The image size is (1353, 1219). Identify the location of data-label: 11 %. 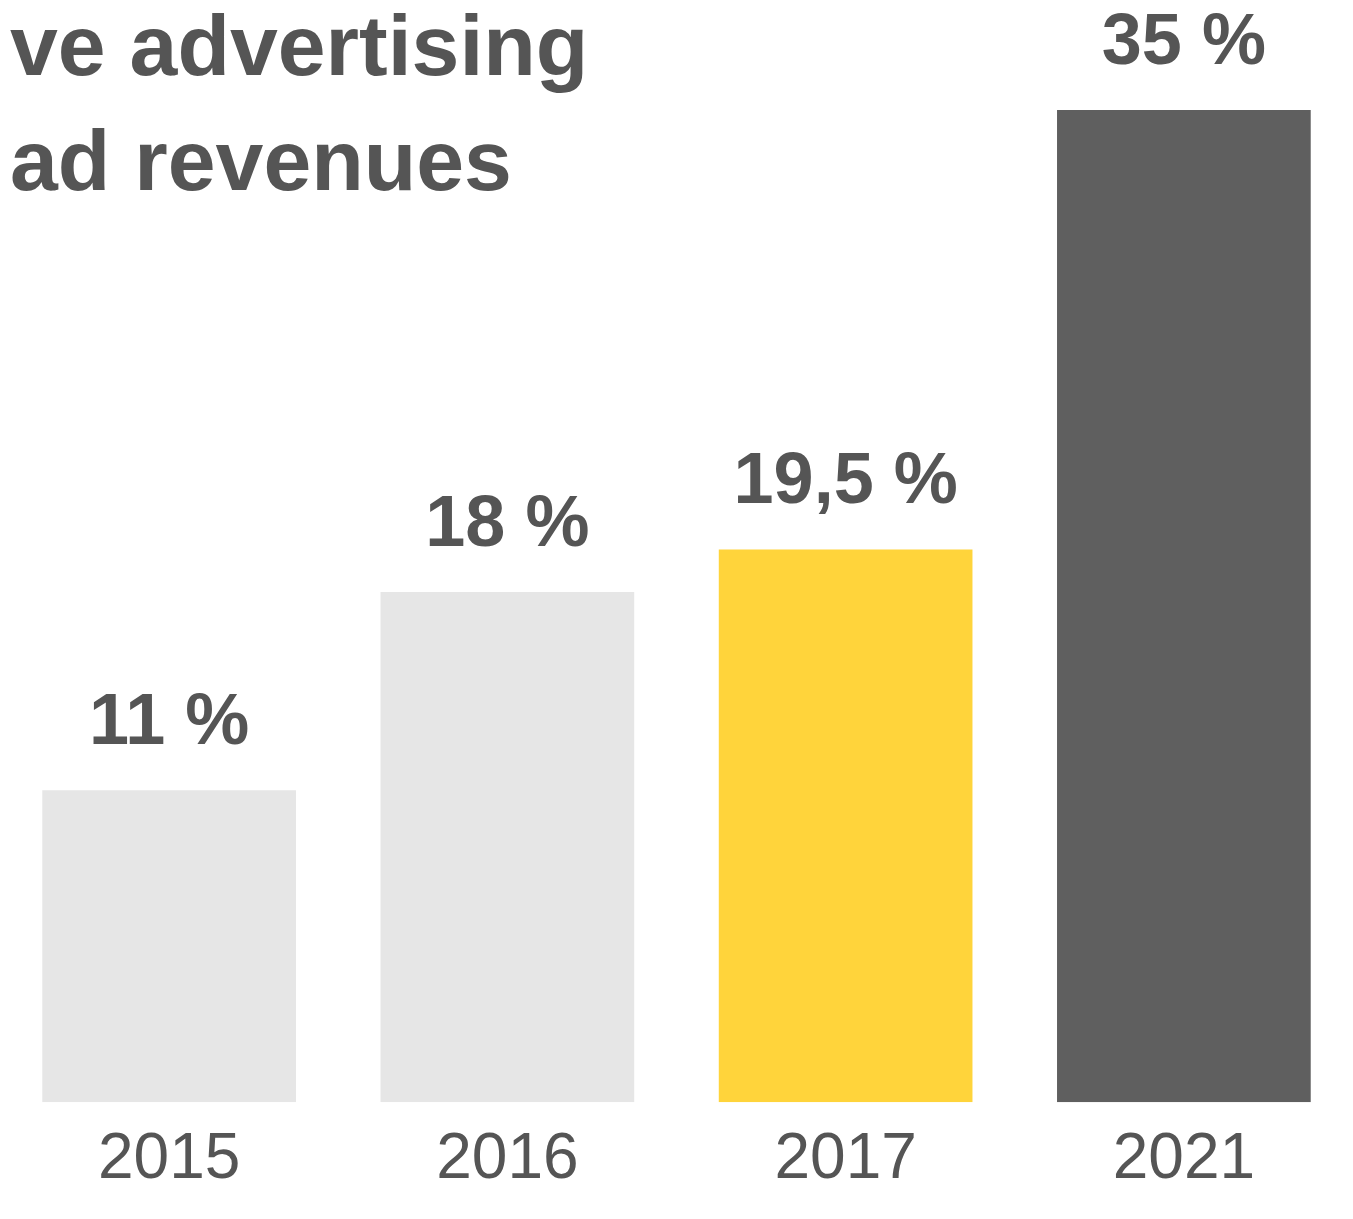
(169, 719).